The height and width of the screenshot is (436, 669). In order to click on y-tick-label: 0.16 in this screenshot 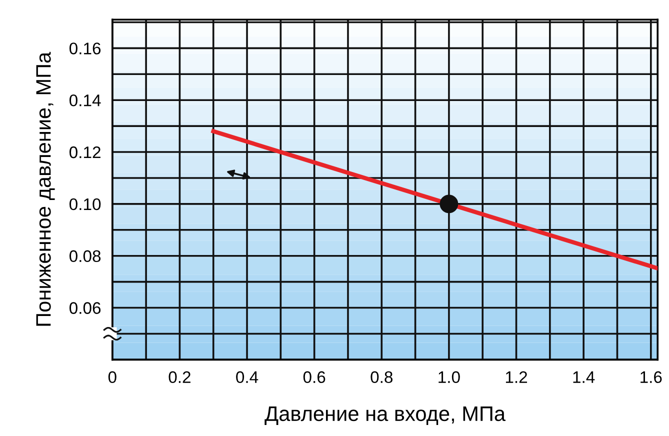, I will do `click(85, 48)`.